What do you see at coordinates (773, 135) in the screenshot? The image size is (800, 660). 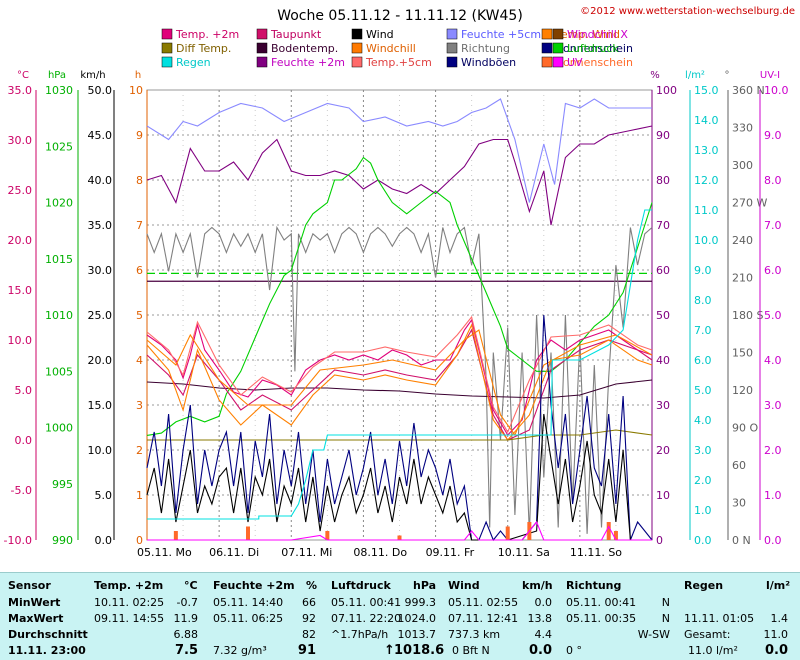 I see `axis-tick-uv: 9.0` at bounding box center [773, 135].